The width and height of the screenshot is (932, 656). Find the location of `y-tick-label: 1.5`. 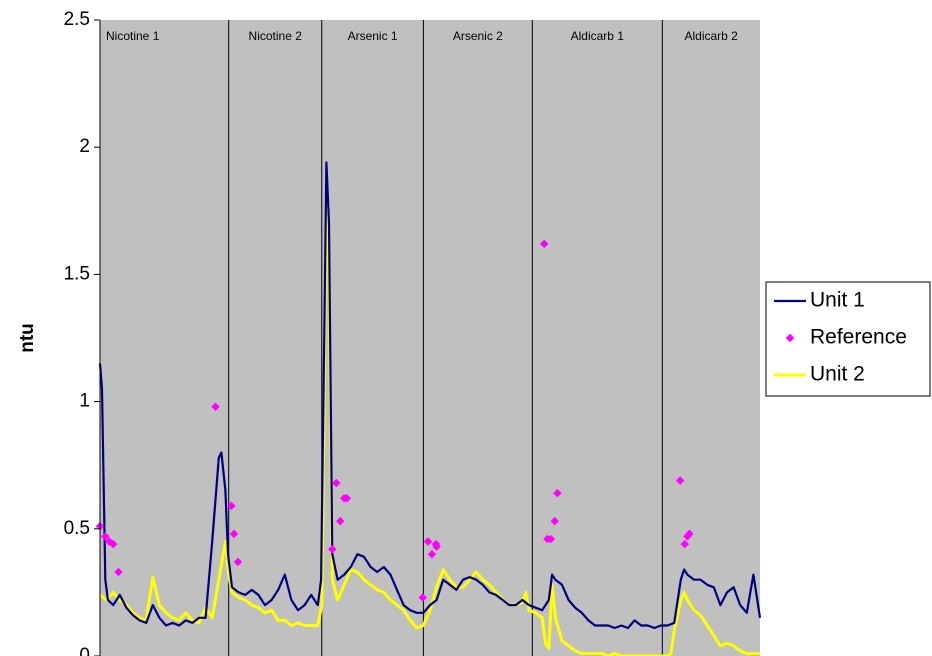

y-tick-label: 1.5 is located at coordinates (77, 273).